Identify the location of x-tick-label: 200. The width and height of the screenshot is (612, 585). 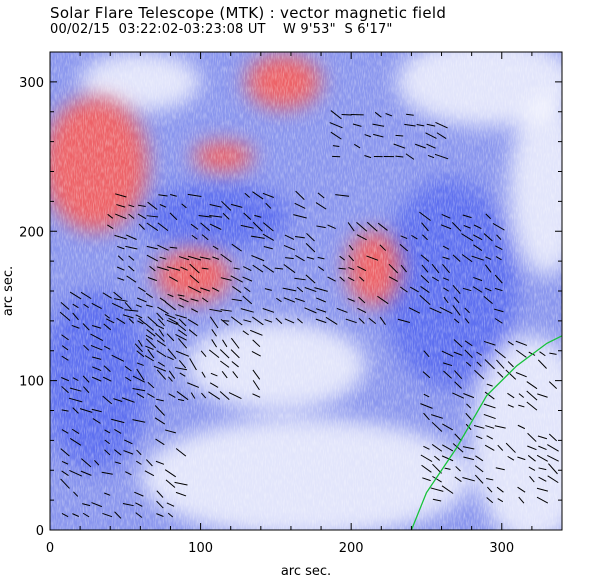
(351, 548).